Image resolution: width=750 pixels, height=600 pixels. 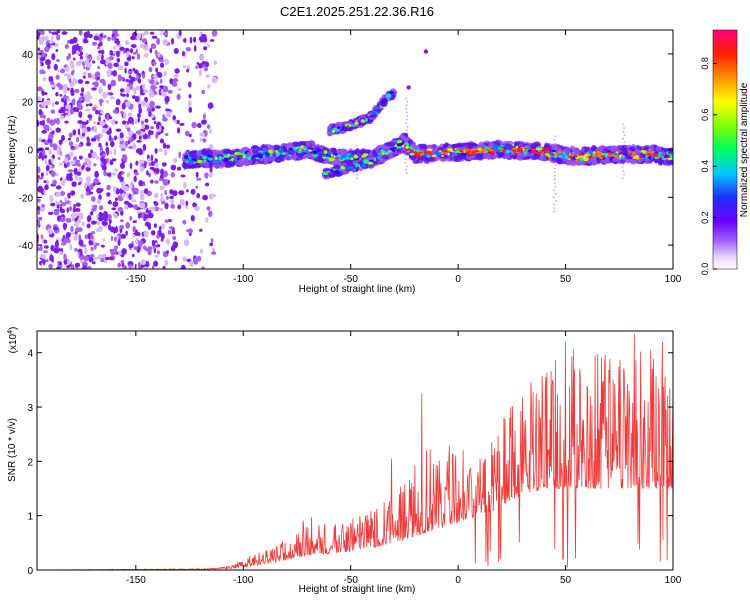 What do you see at coordinates (494, 157) in the screenshot?
I see `band-halo` at bounding box center [494, 157].